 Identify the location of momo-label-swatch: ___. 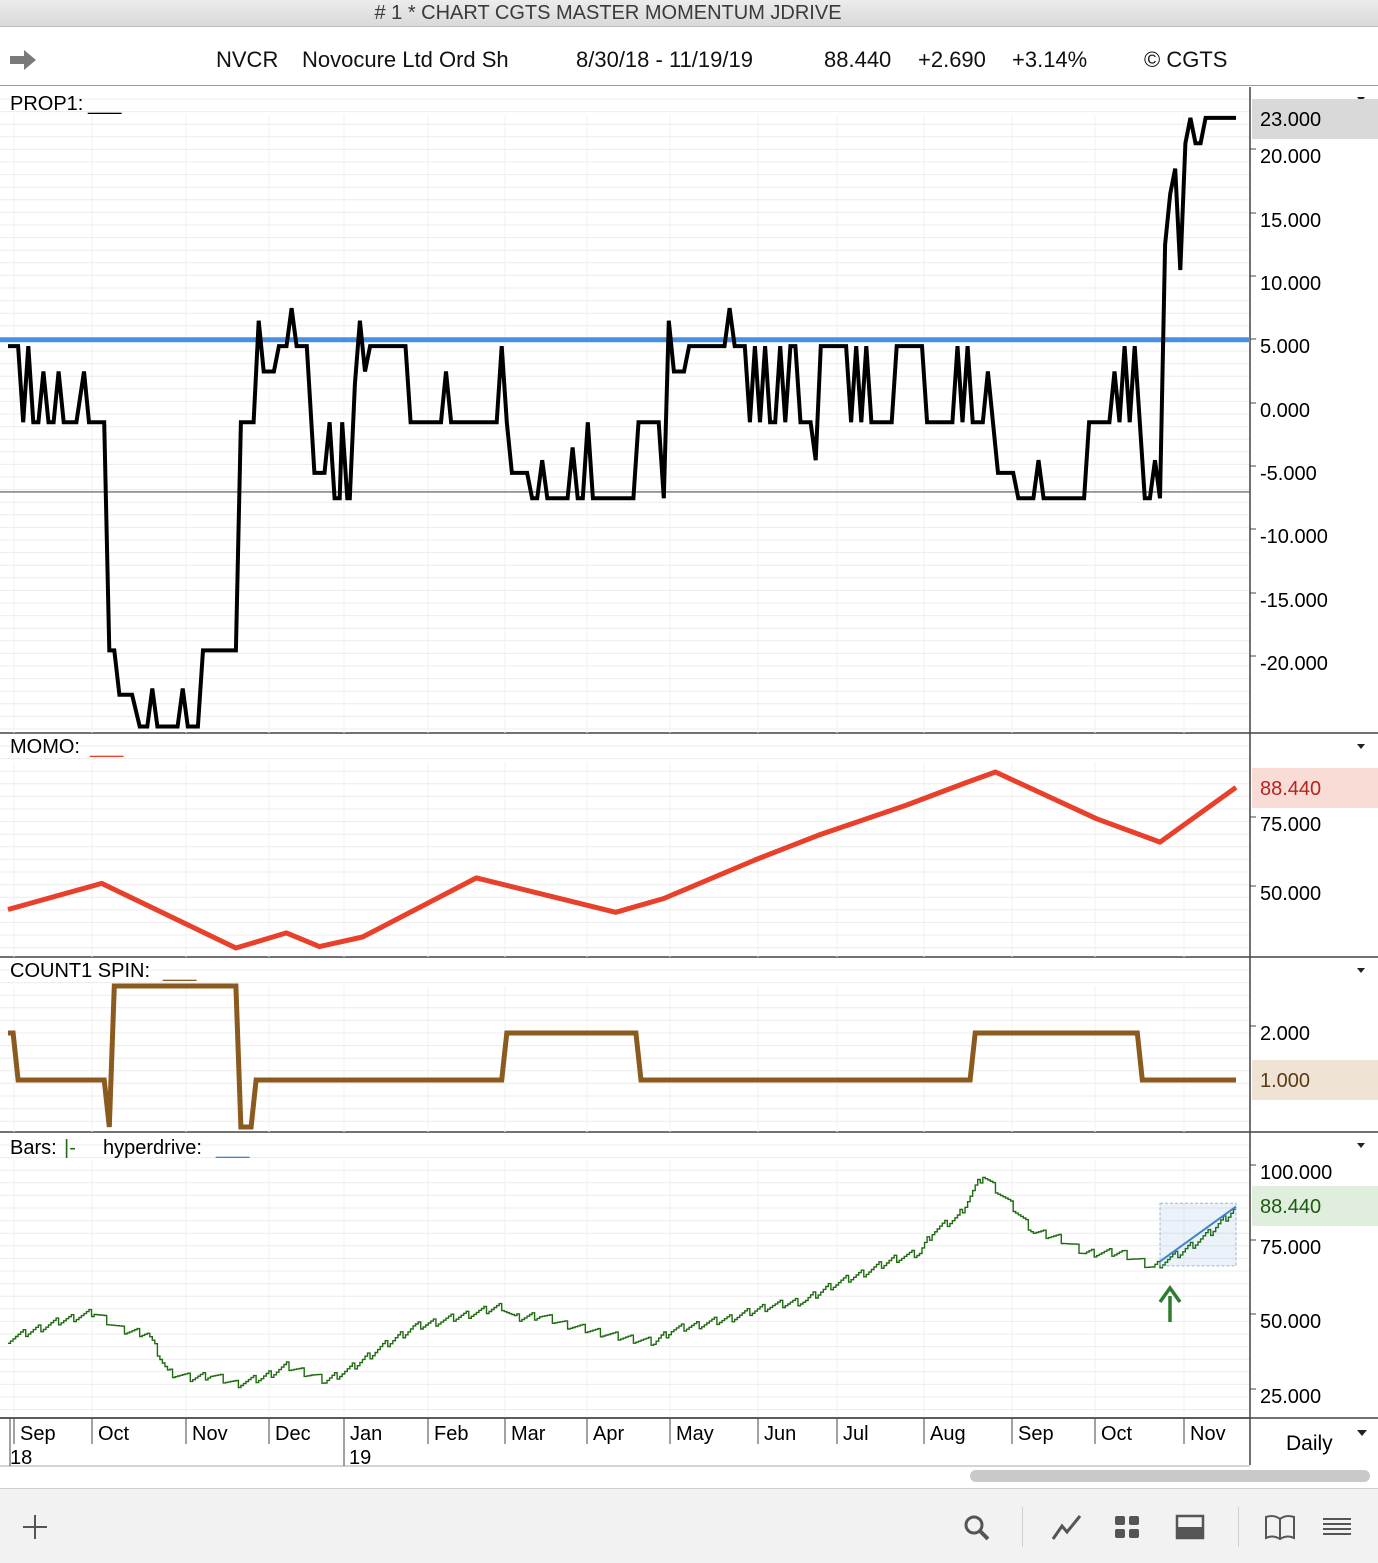
(106, 747).